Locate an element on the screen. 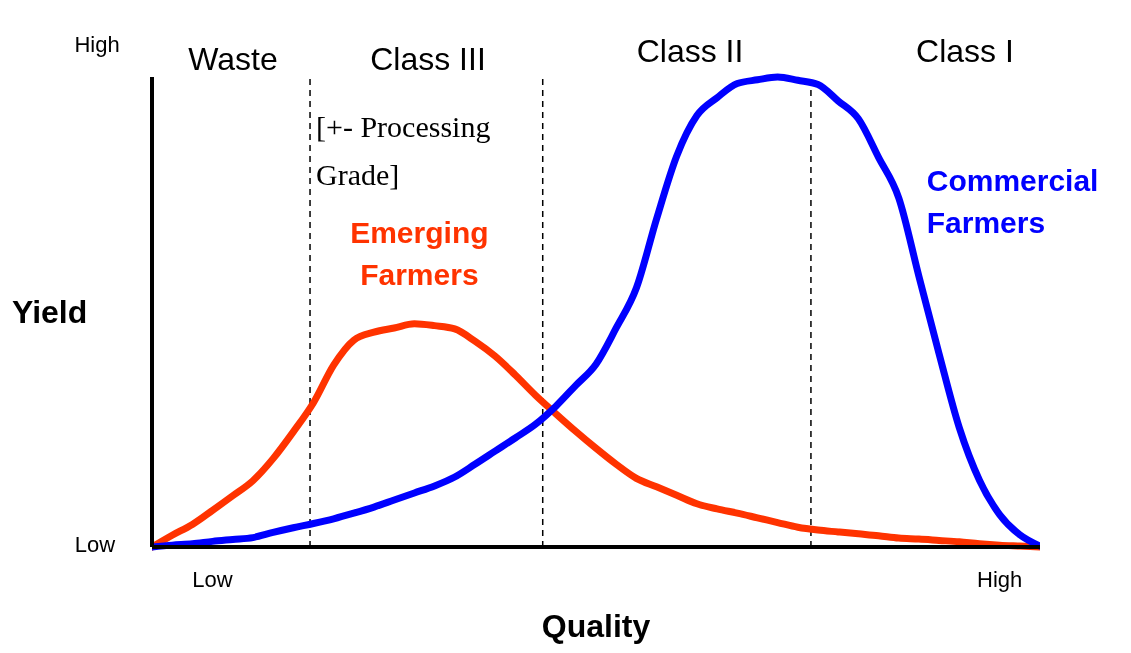 The width and height of the screenshot is (1131, 653). text: Class II is located at coordinates (690, 52).